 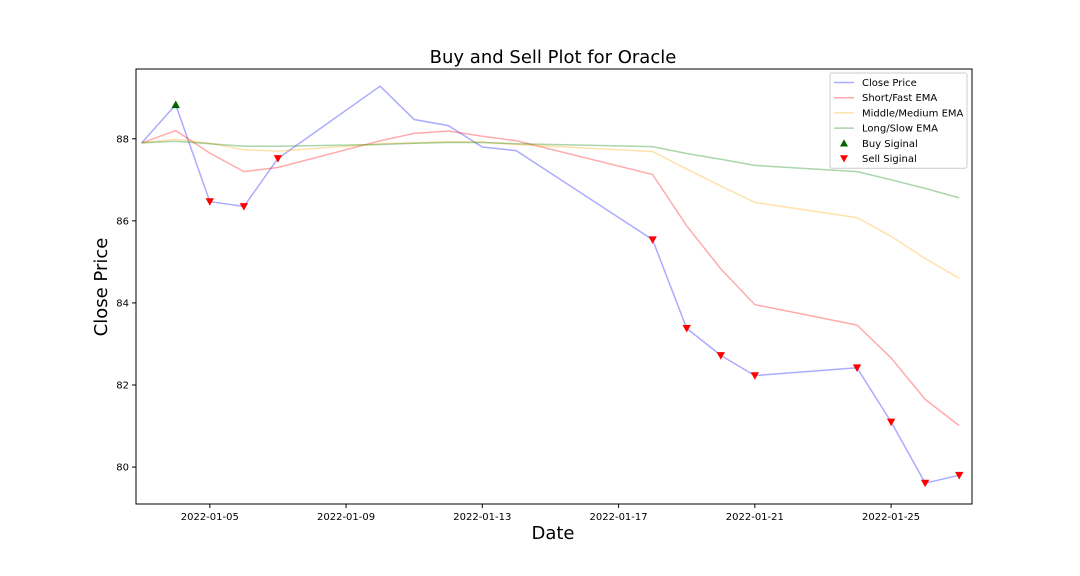 I want to click on legend-box, so click(x=898, y=120).